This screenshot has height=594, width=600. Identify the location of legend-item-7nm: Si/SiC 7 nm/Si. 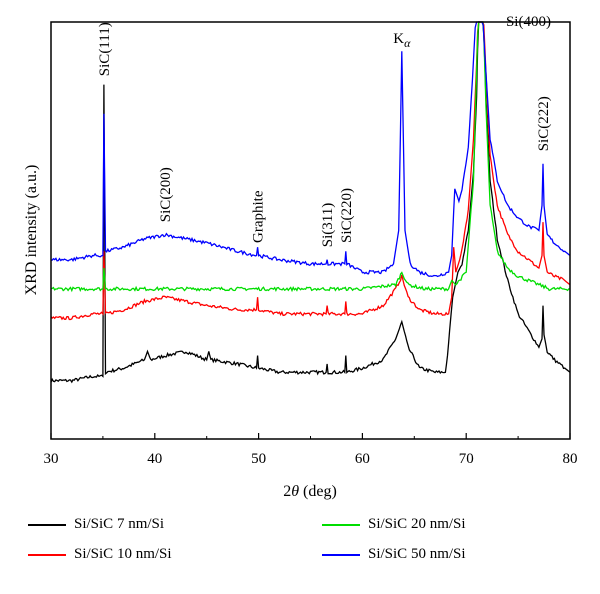
(96, 524).